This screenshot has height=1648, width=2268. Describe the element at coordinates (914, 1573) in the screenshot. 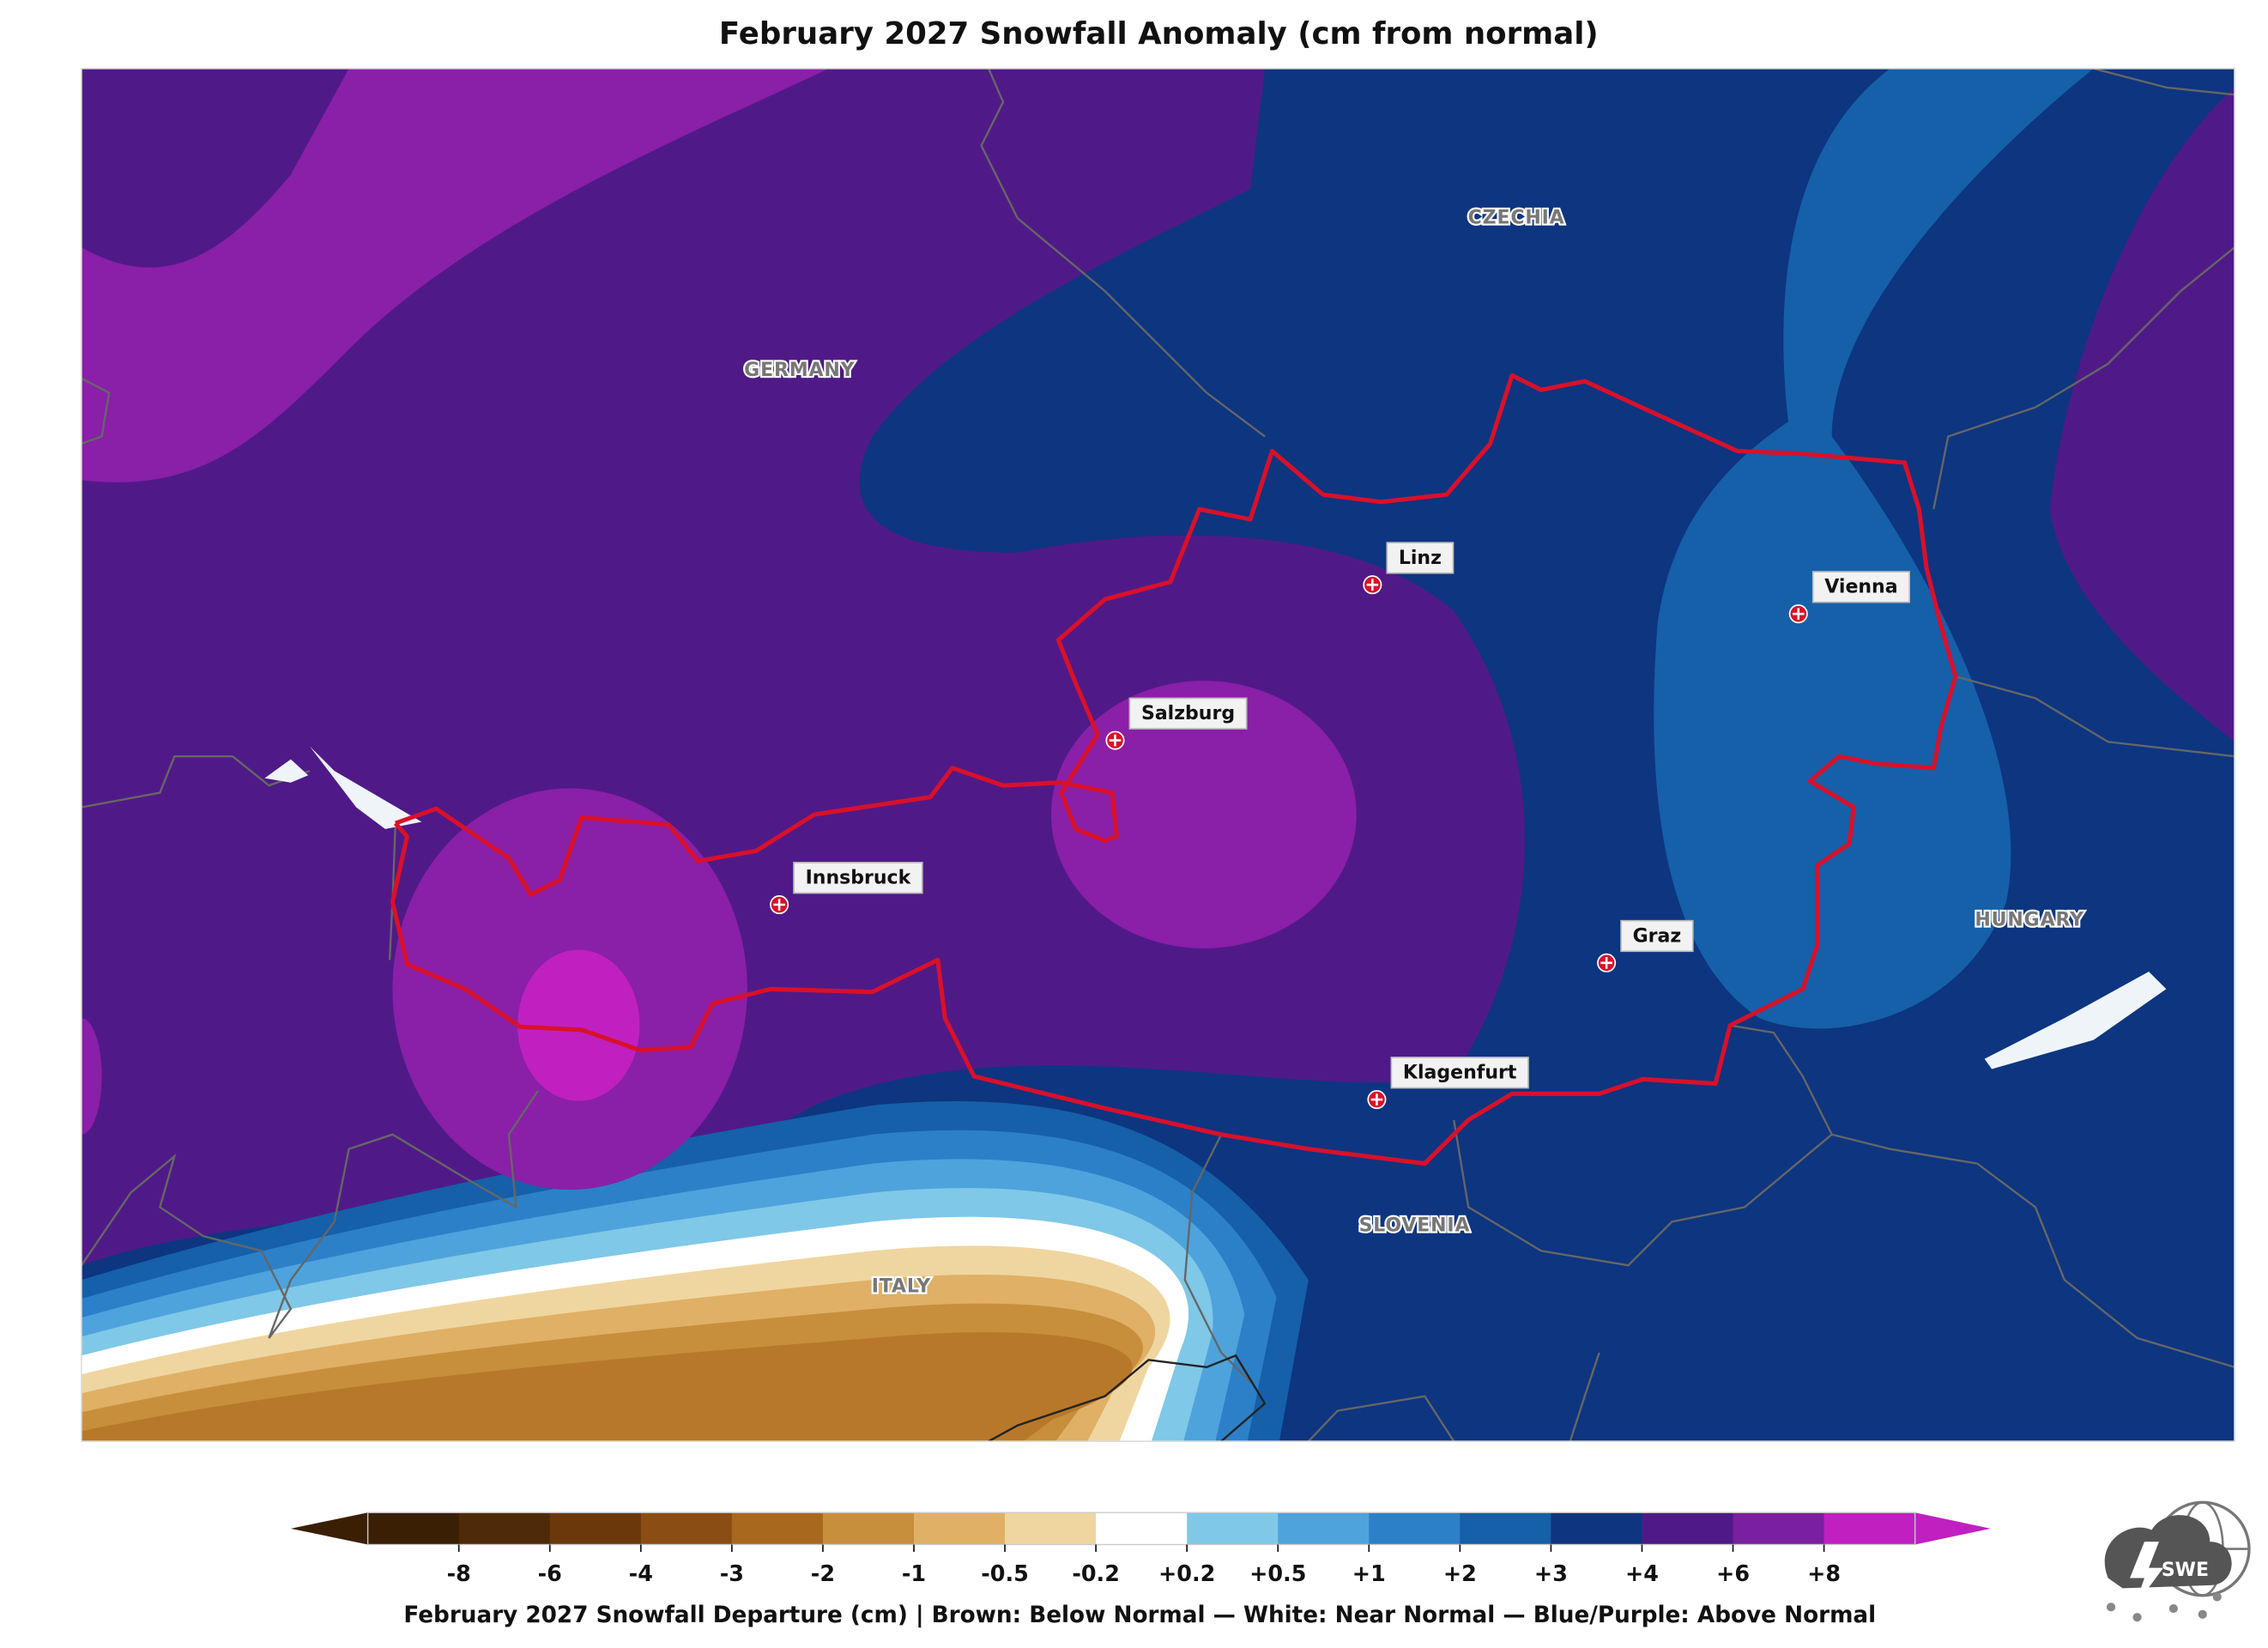

I see `colorbar-tick-label: -1` at that location.